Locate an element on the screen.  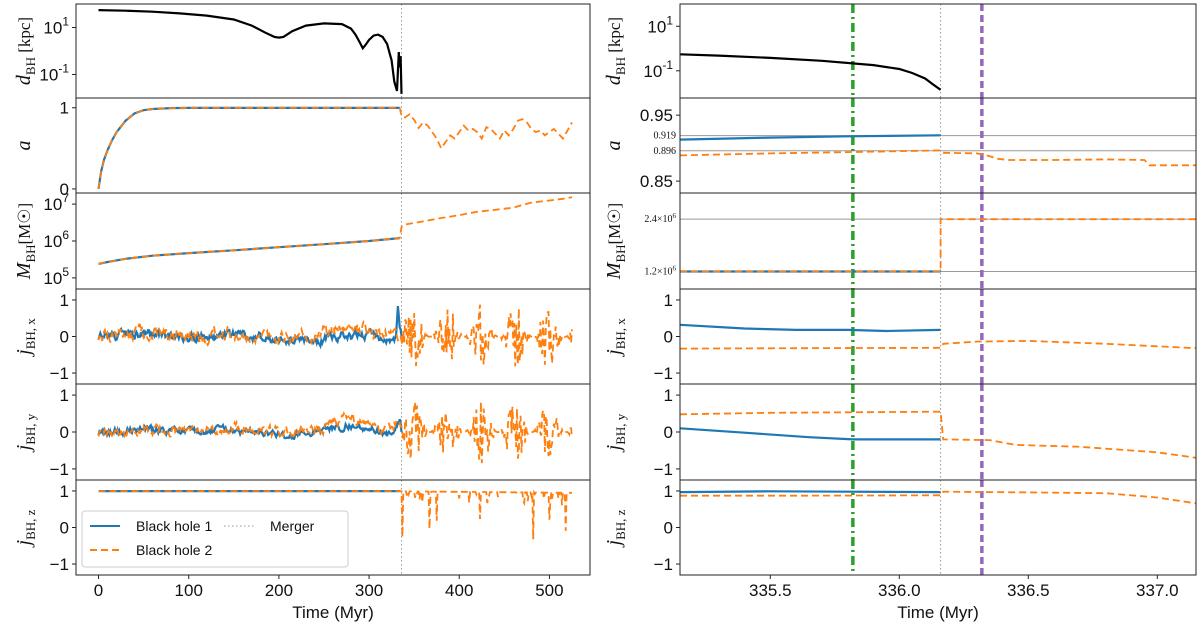
x-tick-label: 0 is located at coordinates (98, 590).